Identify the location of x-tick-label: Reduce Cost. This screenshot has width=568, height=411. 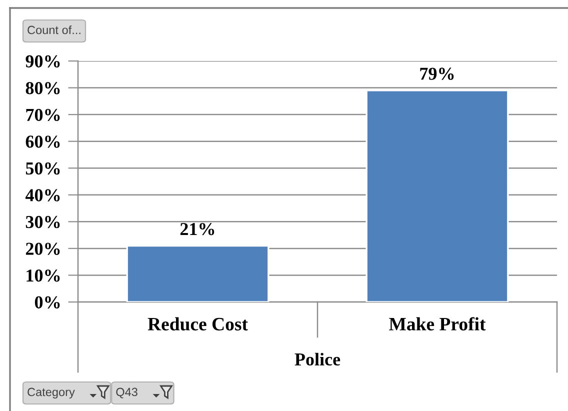
(198, 324).